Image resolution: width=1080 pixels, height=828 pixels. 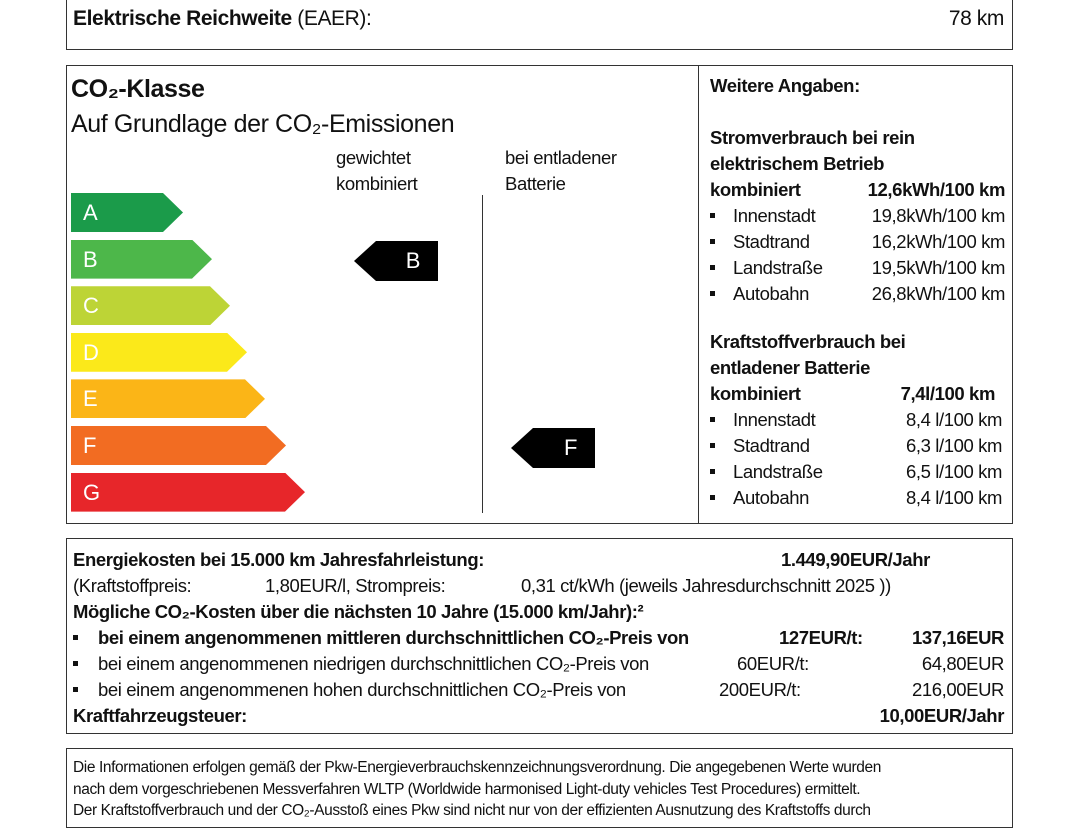 I want to click on co2-class-title: CO₂-Klasse, so click(x=138, y=89).